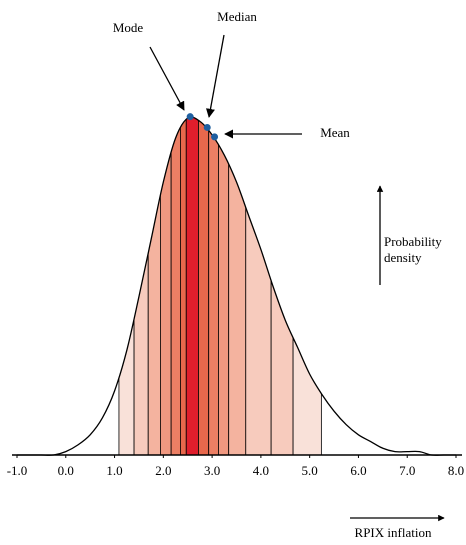 The width and height of the screenshot is (466, 545). What do you see at coordinates (212, 470) in the screenshot?
I see `x-tick-label: 3.0` at bounding box center [212, 470].